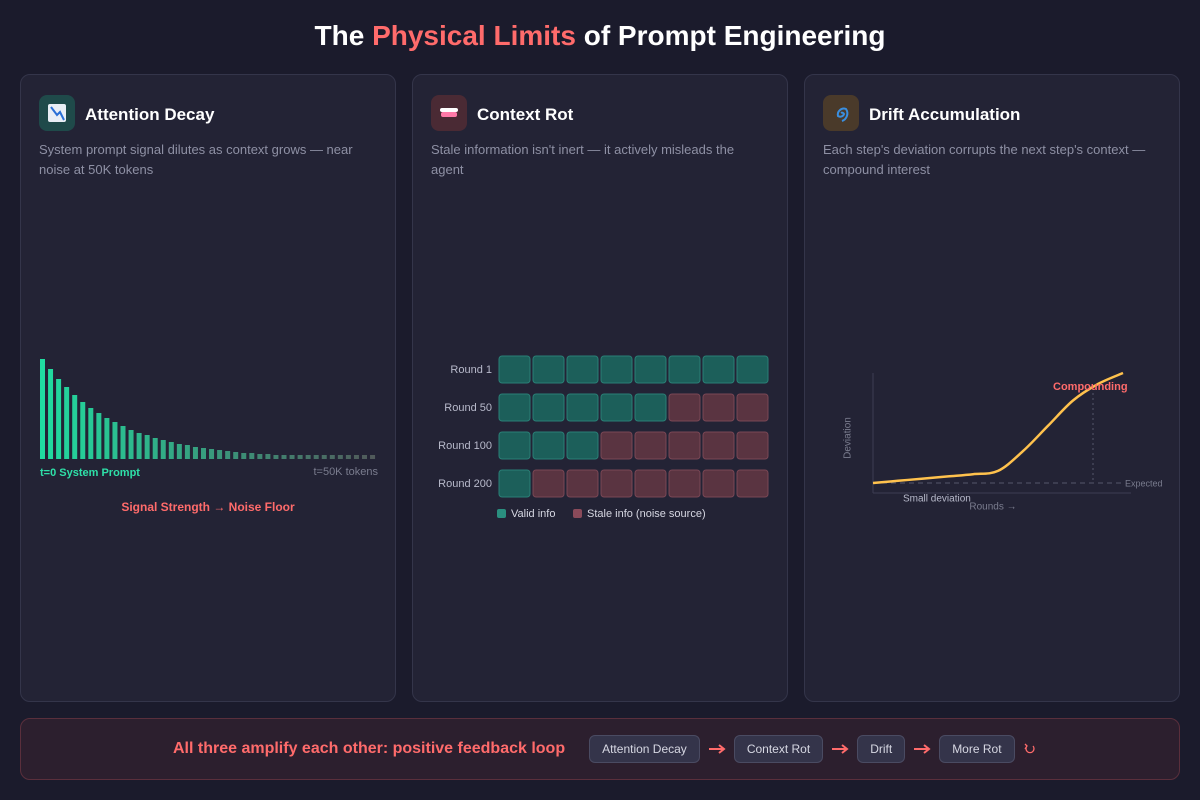 The image size is (1200, 800). I want to click on end-label: t=50K tokens, so click(345, 472).